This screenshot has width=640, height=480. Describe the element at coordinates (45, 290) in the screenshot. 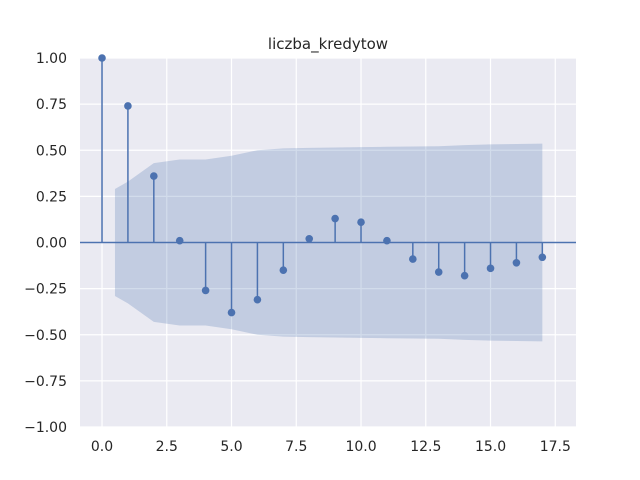

I see `y-tick-label: −0.25` at that location.